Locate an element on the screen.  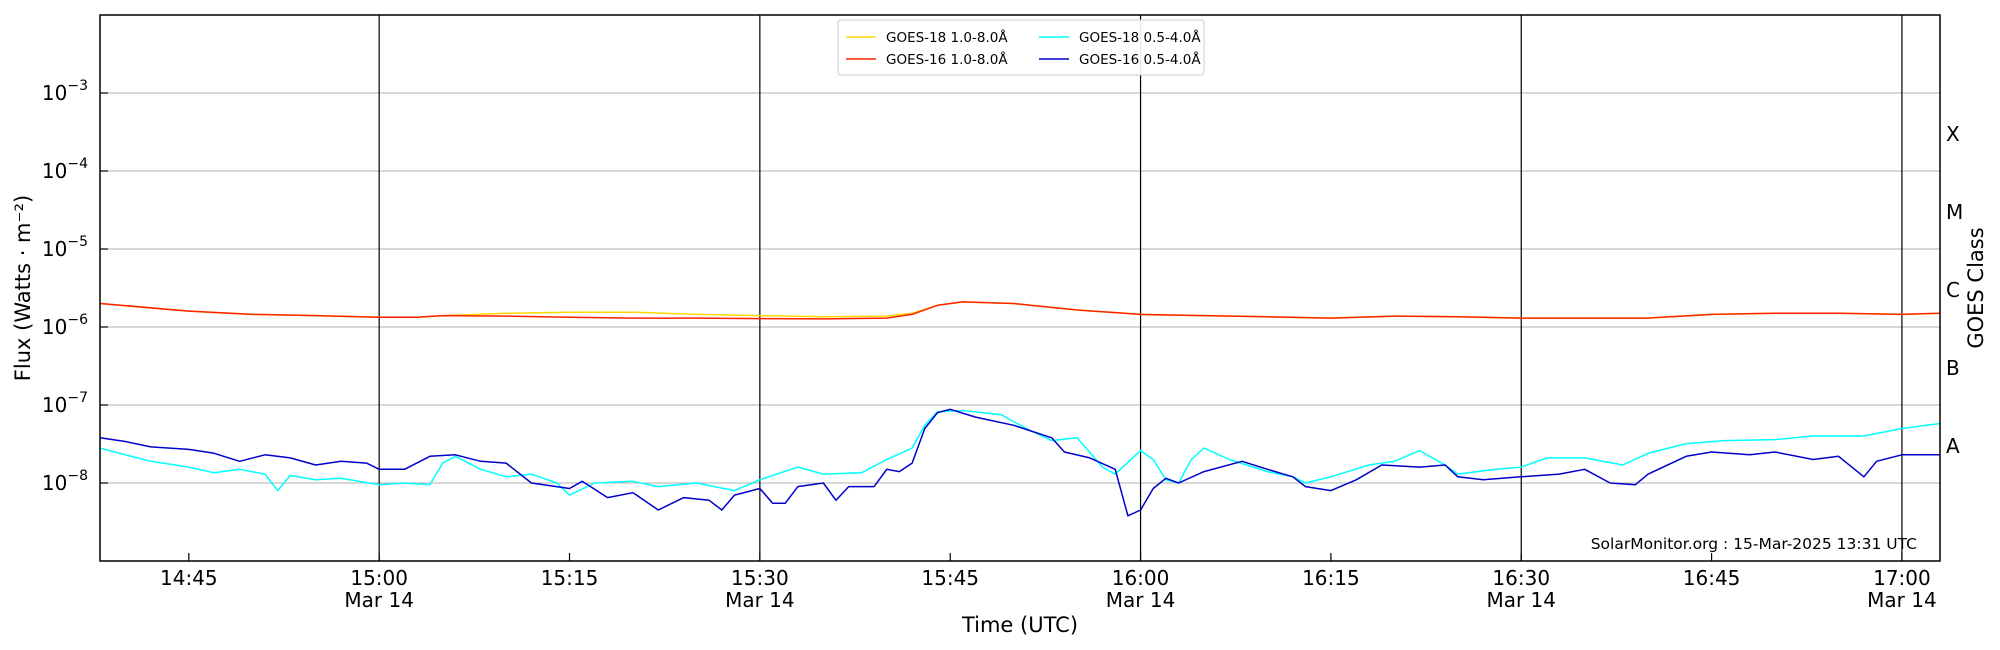
goes-class-label: C is located at coordinates (1953, 290).